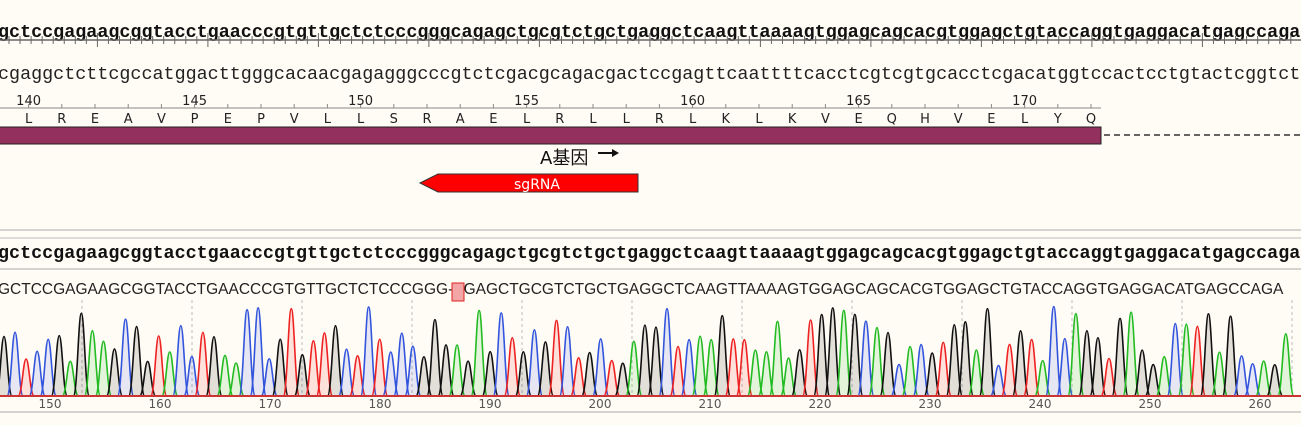 Image resolution: width=1301 pixels, height=425 pixels. What do you see at coordinates (160, 404) in the screenshot?
I see `chromatogram-tick-label: 160` at bounding box center [160, 404].